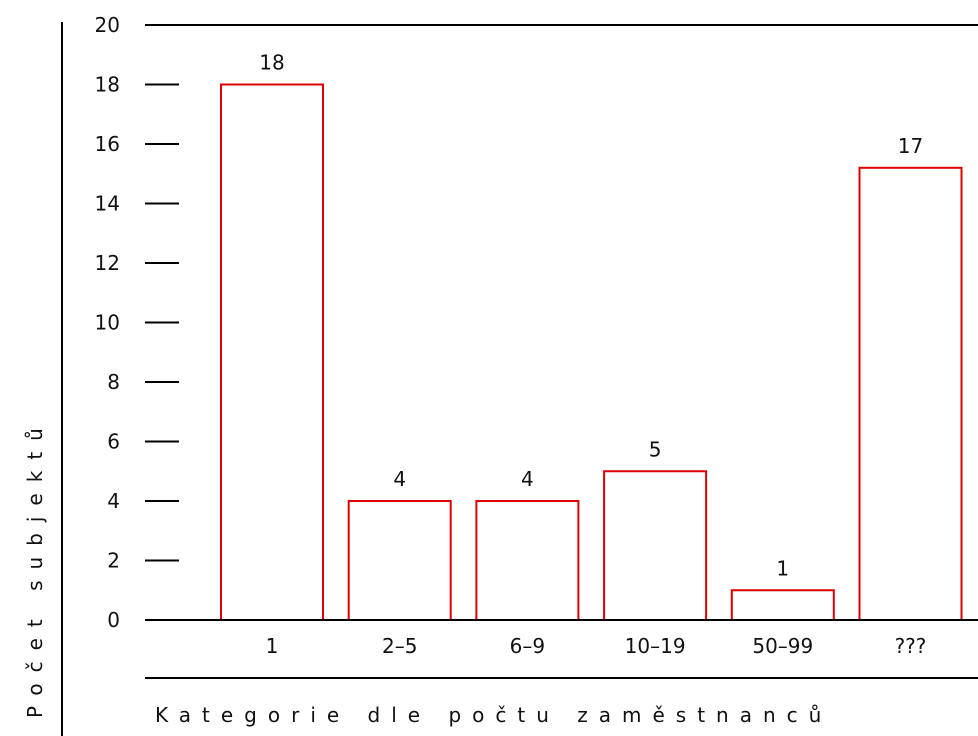 This screenshot has height=736, width=978. I want to click on x-category-label: 1, so click(272, 646).